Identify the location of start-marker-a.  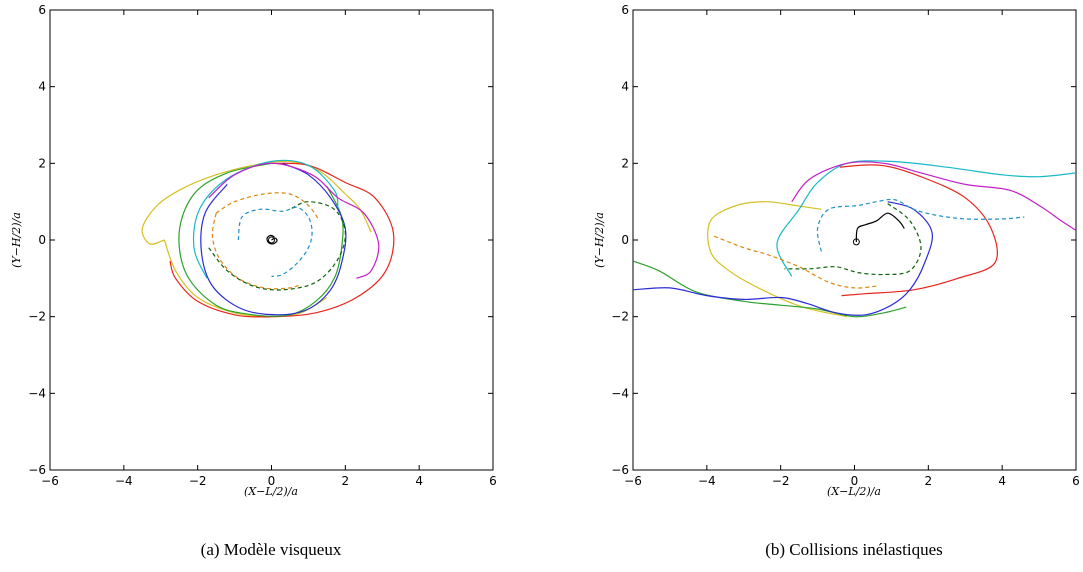
(271, 240).